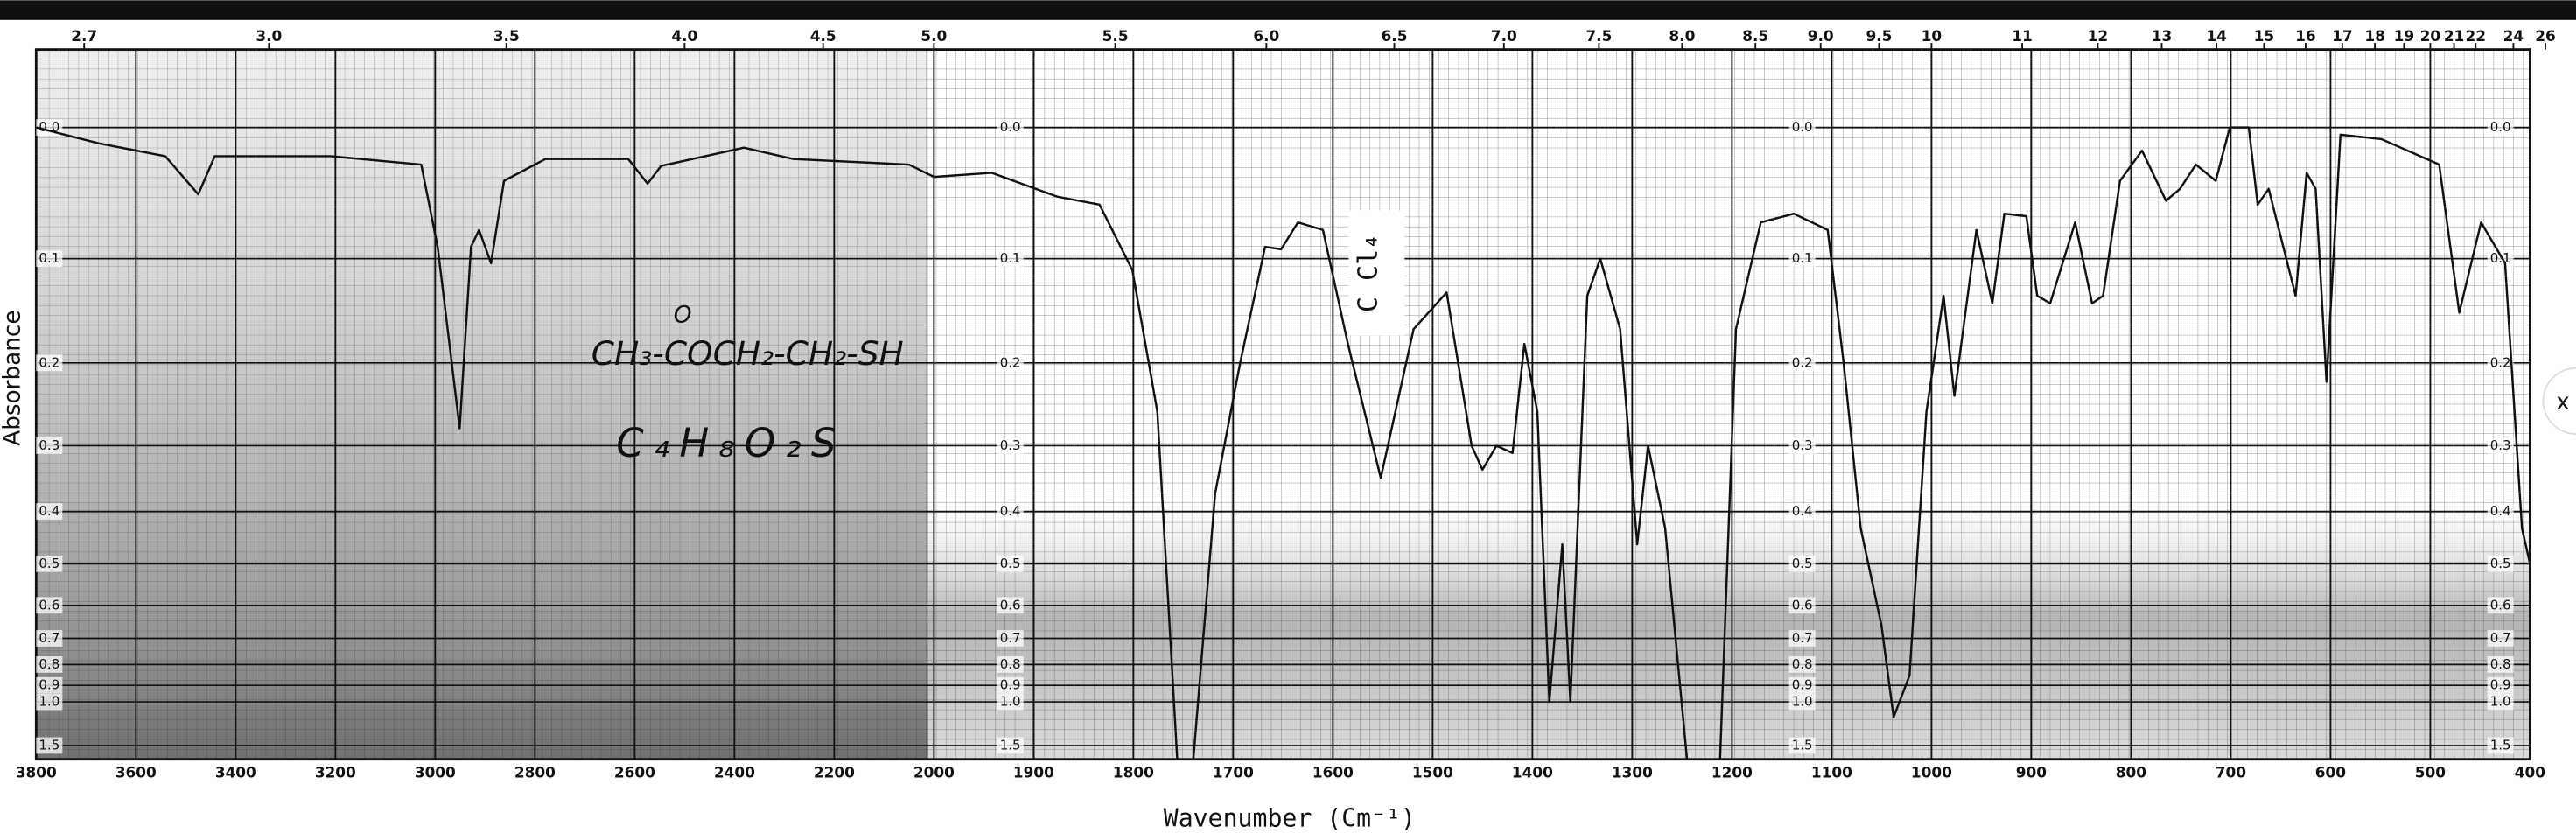 This screenshot has width=2576, height=840. What do you see at coordinates (335, 771) in the screenshot?
I see `x-tick-label: 3200` at bounding box center [335, 771].